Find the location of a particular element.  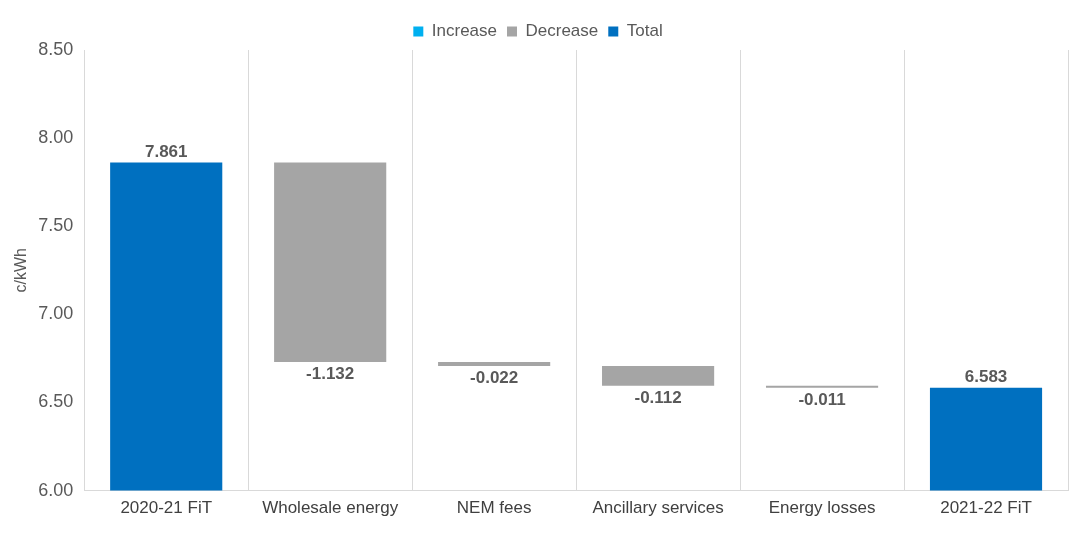

x-tick-label: Ancillary services is located at coordinates (658, 508).